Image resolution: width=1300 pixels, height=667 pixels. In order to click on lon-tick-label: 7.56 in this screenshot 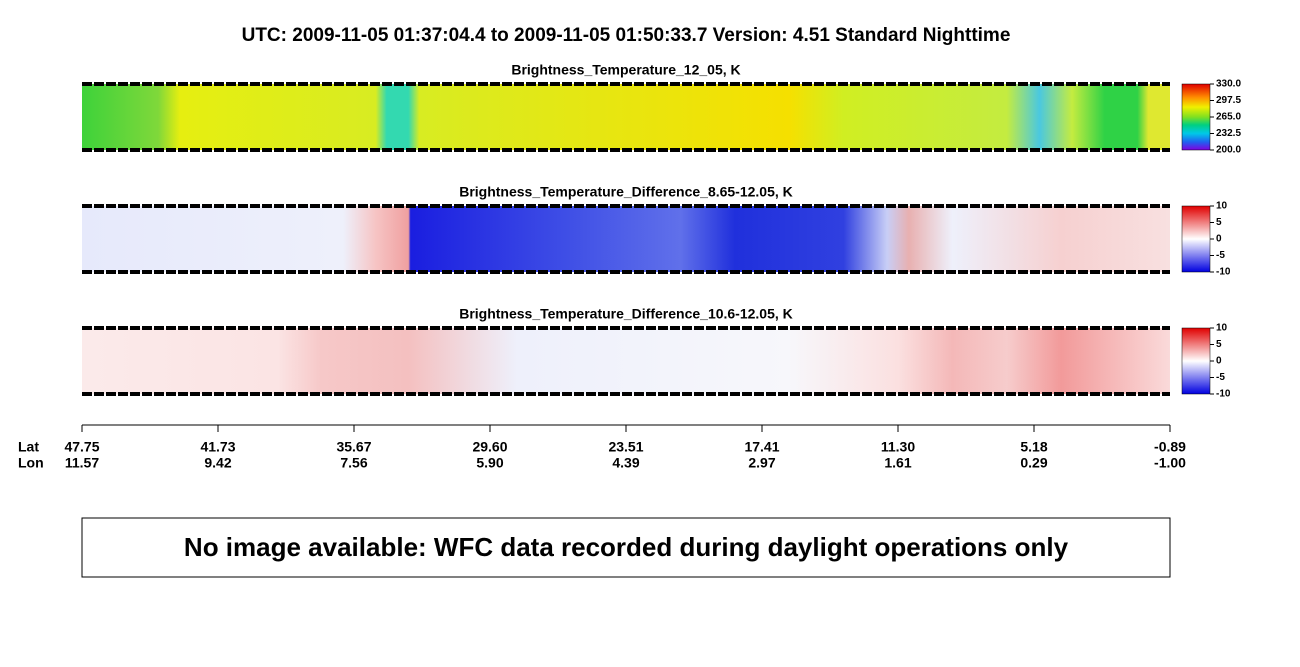, I will do `click(353, 463)`.